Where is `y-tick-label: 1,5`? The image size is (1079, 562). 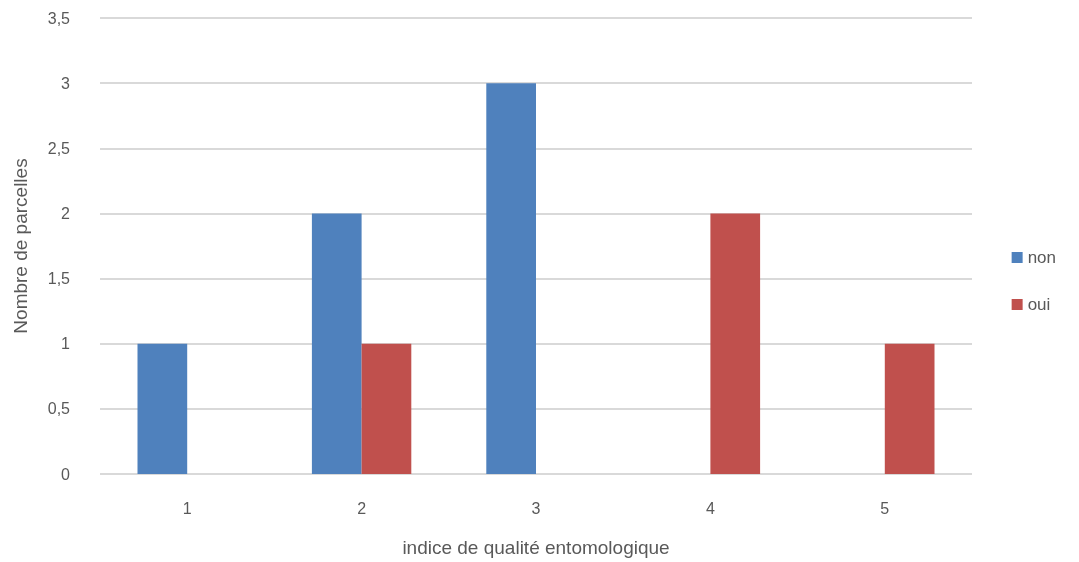 y-tick-label: 1,5 is located at coordinates (59, 279).